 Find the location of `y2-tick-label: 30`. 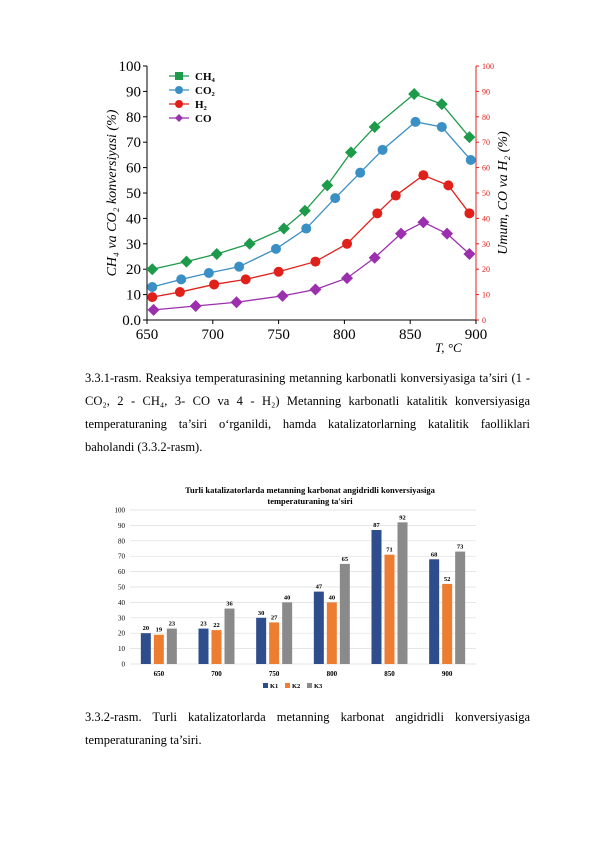

y2-tick-label: 30 is located at coordinates (486, 244).